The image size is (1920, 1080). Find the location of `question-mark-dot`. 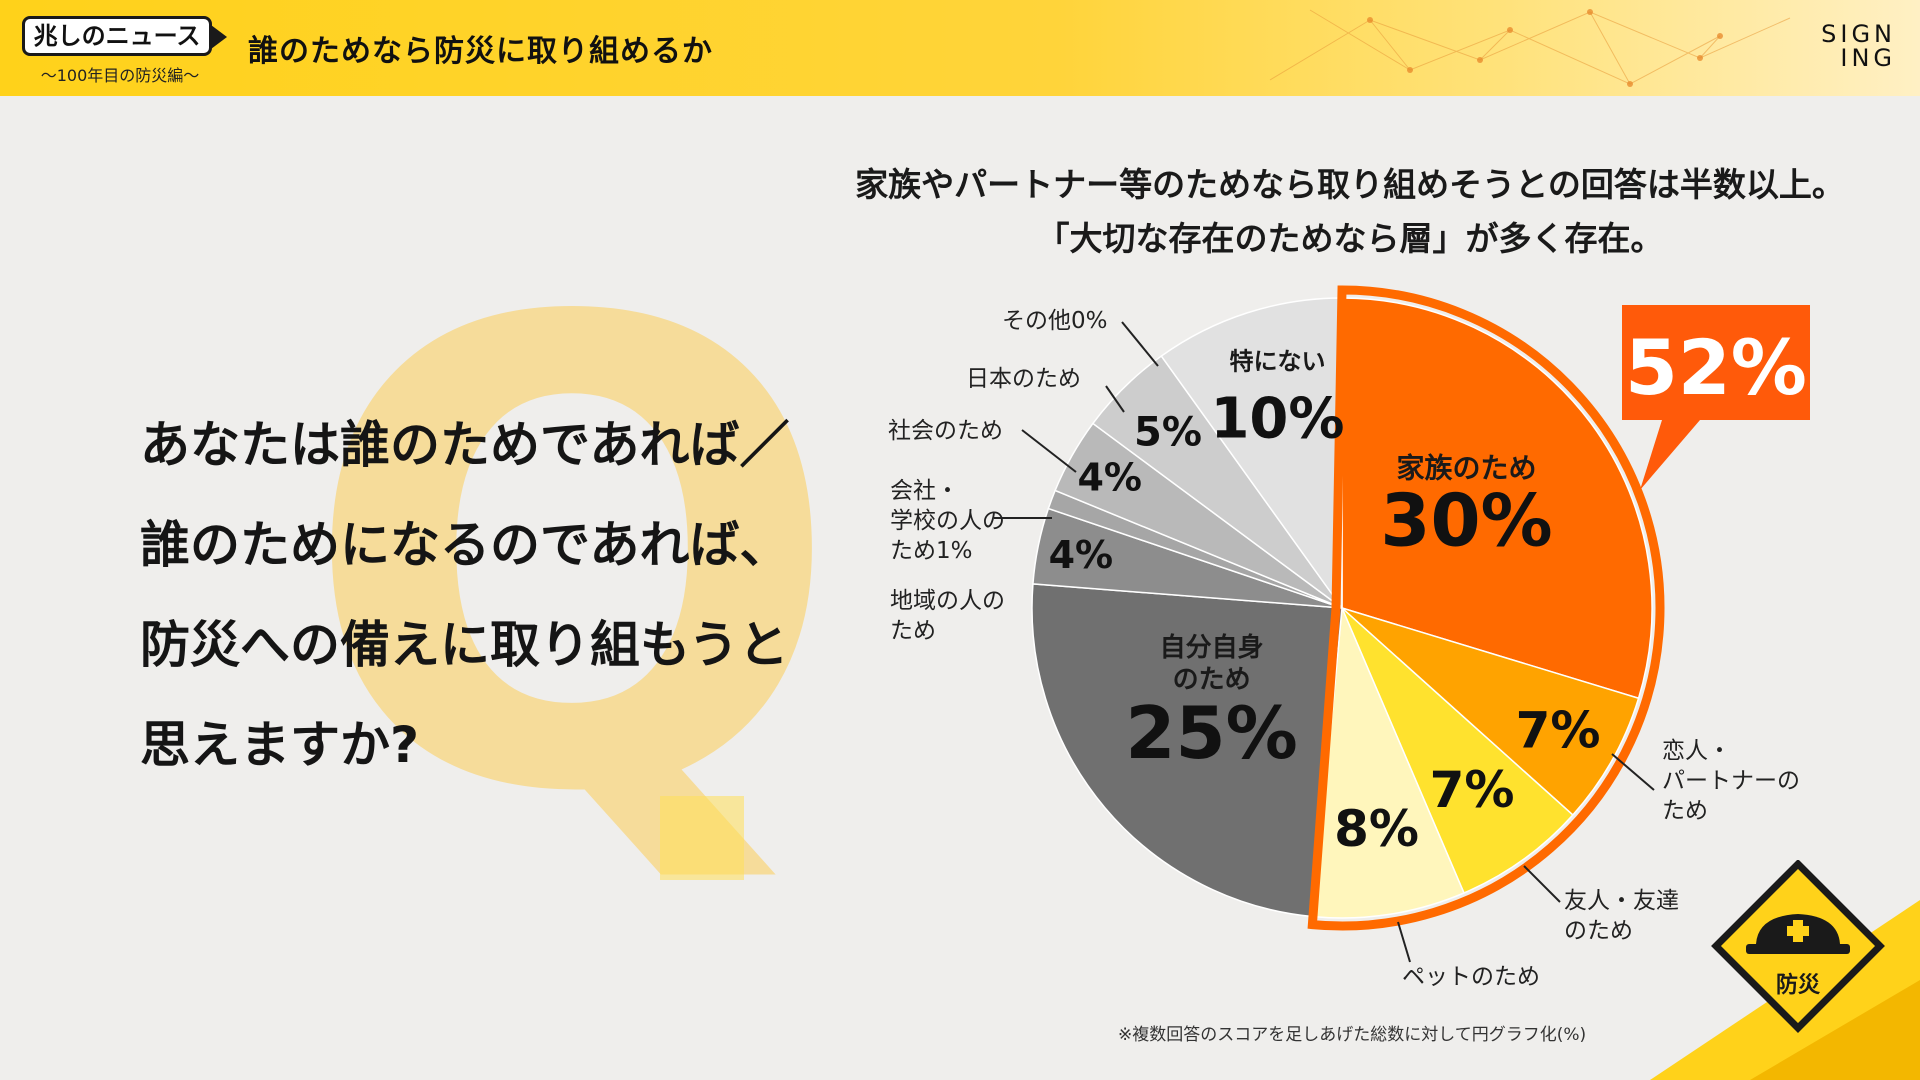

question-mark-dot is located at coordinates (702, 838).